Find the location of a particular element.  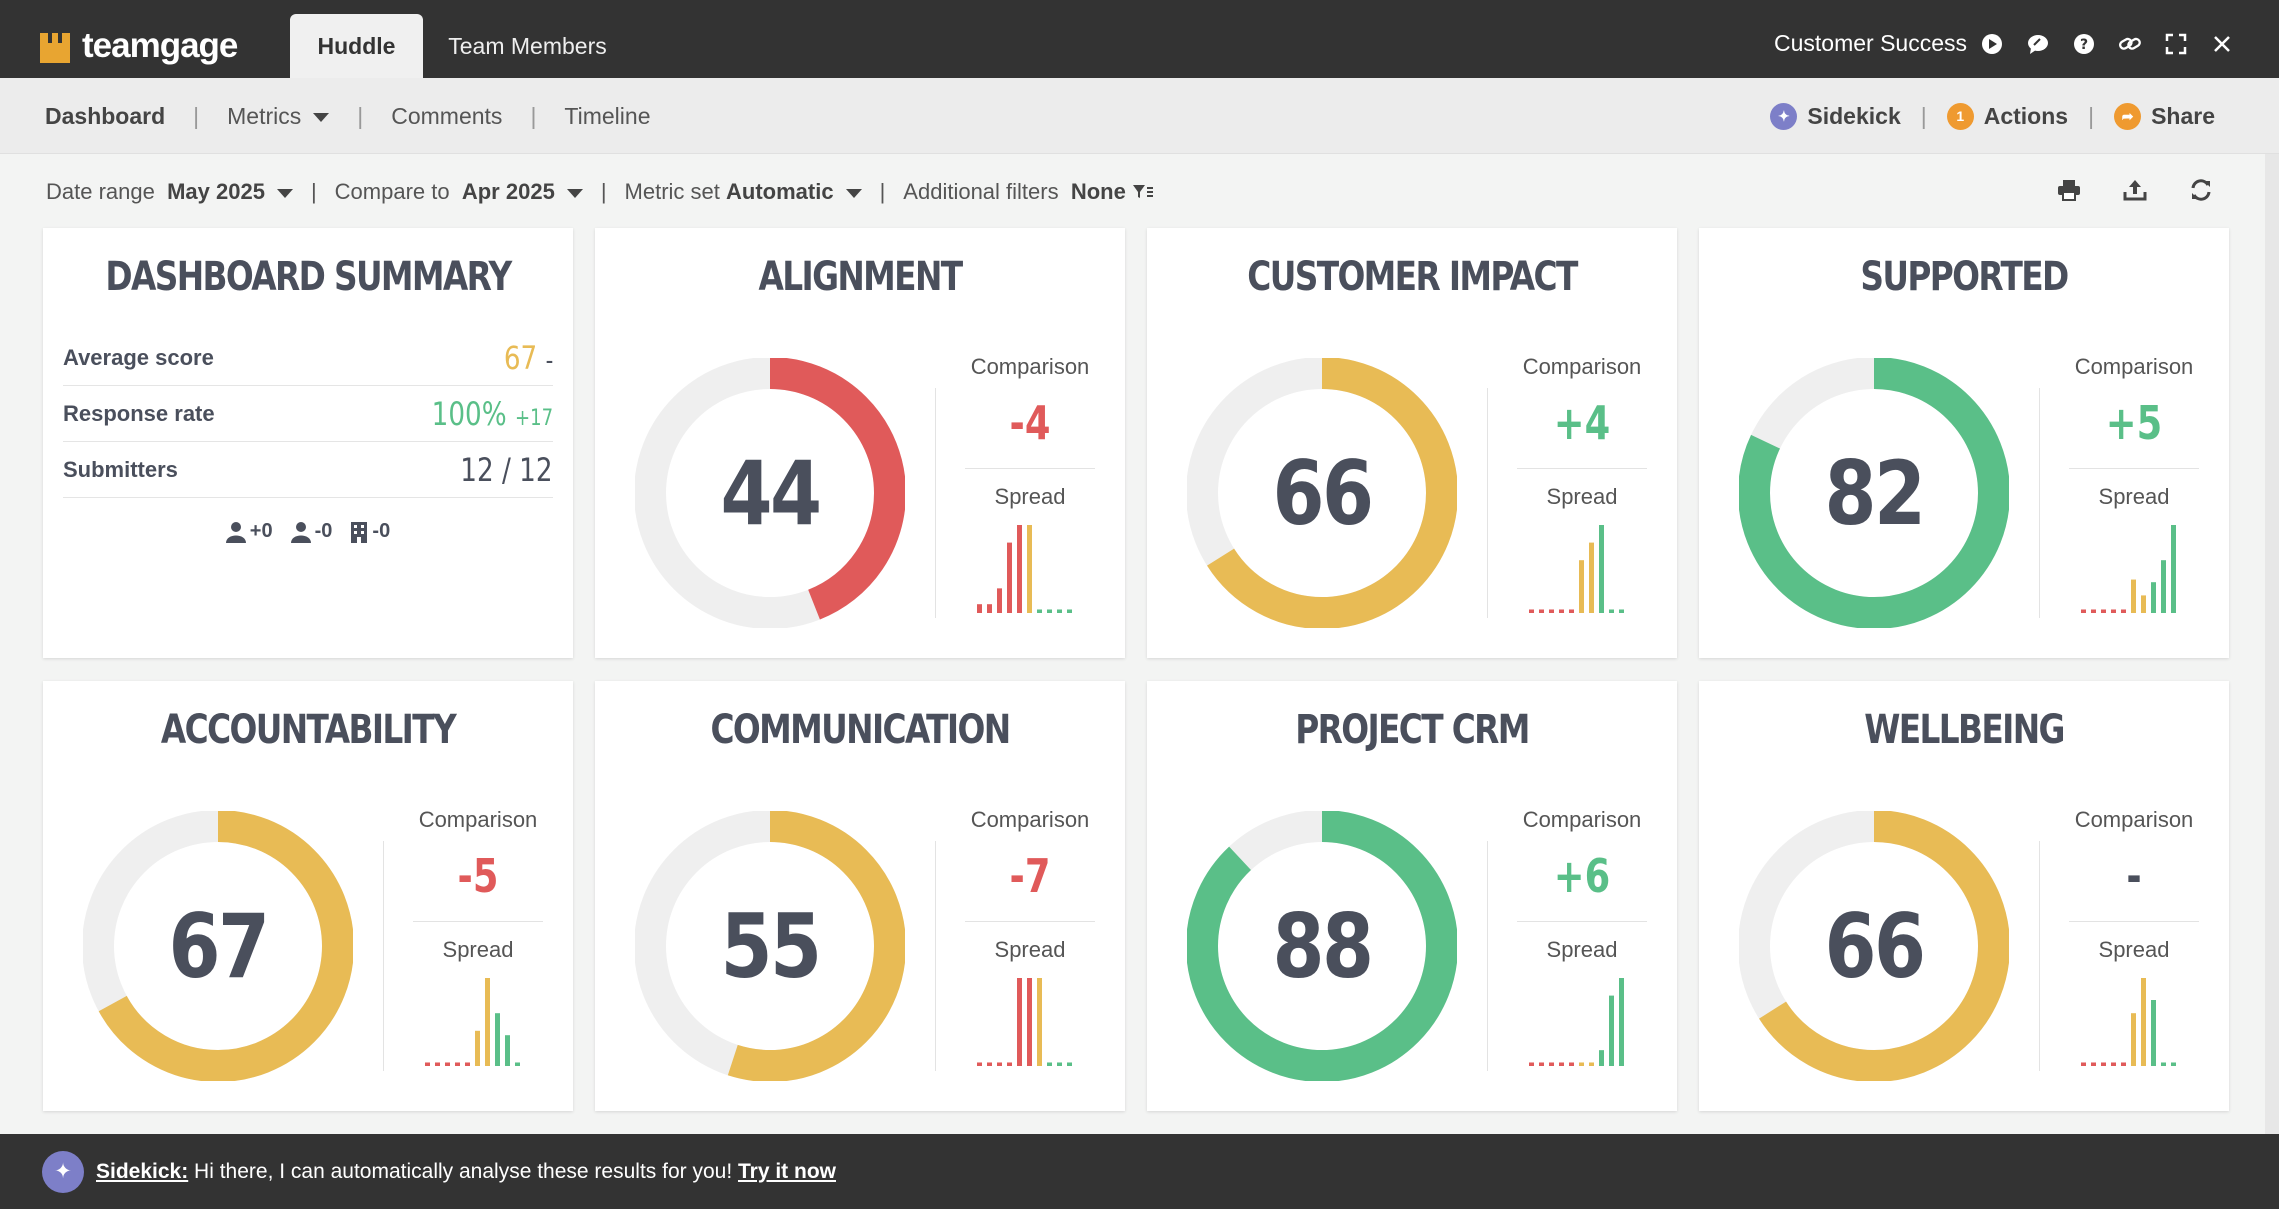

tab-huddle: Huddle is located at coordinates (356, 46).